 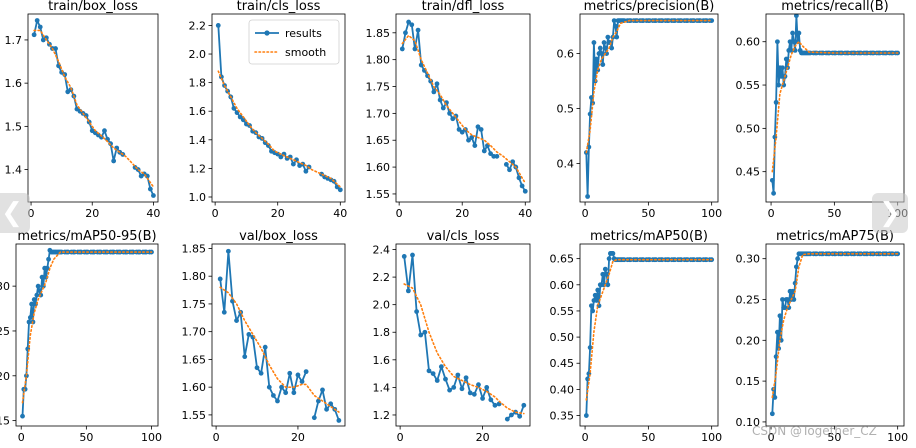 I want to click on y-tick-label: 1.60, so click(x=194, y=387).